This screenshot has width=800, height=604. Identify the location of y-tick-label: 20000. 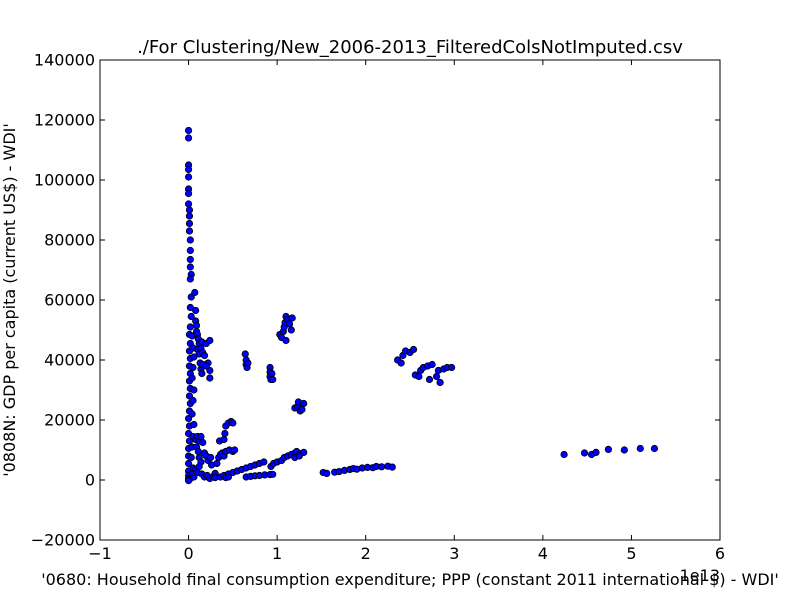
(69, 420).